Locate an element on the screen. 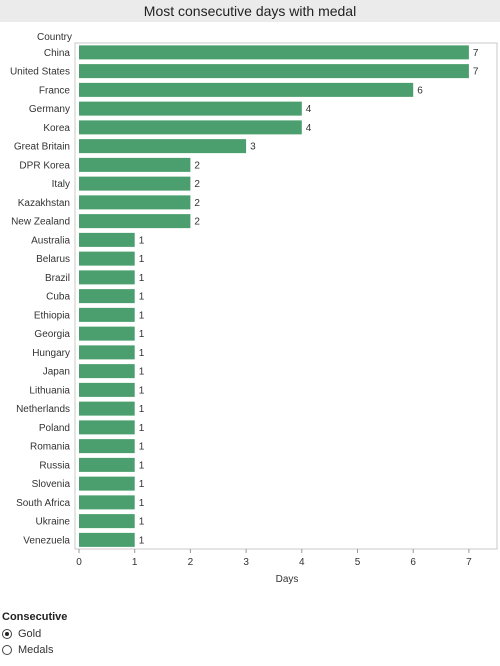 The image size is (500, 666). bar-great-britain is located at coordinates (163, 146).